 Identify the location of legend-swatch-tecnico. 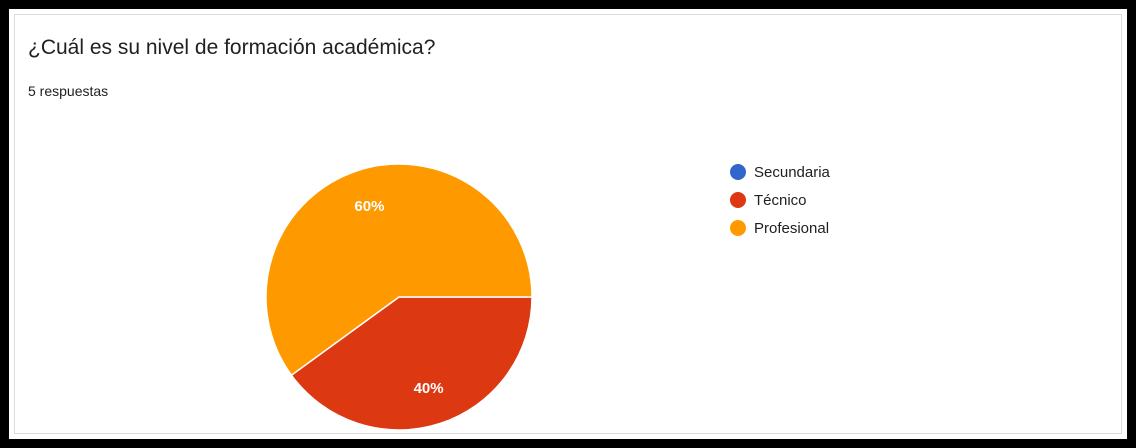
(738, 200).